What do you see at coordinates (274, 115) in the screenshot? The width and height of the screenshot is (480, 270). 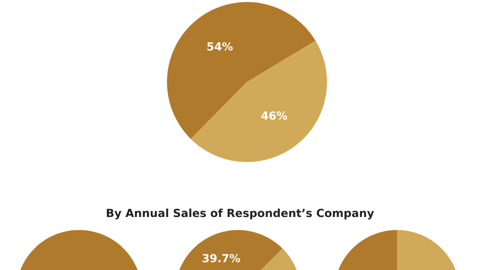 I see `data-label: 46%` at bounding box center [274, 115].